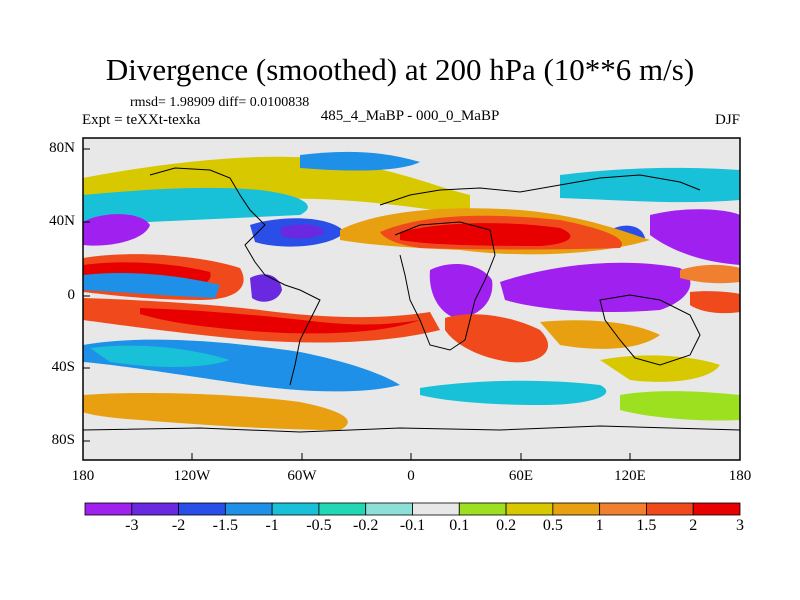 The width and height of the screenshot is (800, 600). What do you see at coordinates (225, 525) in the screenshot?
I see `colorbar-label: -1.5` at bounding box center [225, 525].